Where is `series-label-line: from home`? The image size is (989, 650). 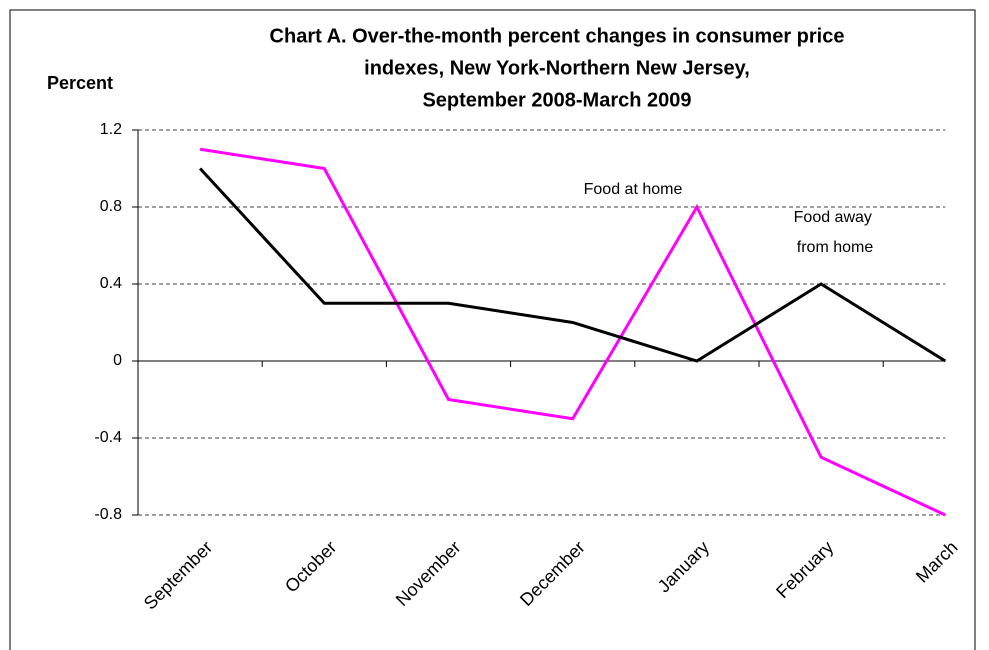
series-label-line: from home is located at coordinates (835, 247).